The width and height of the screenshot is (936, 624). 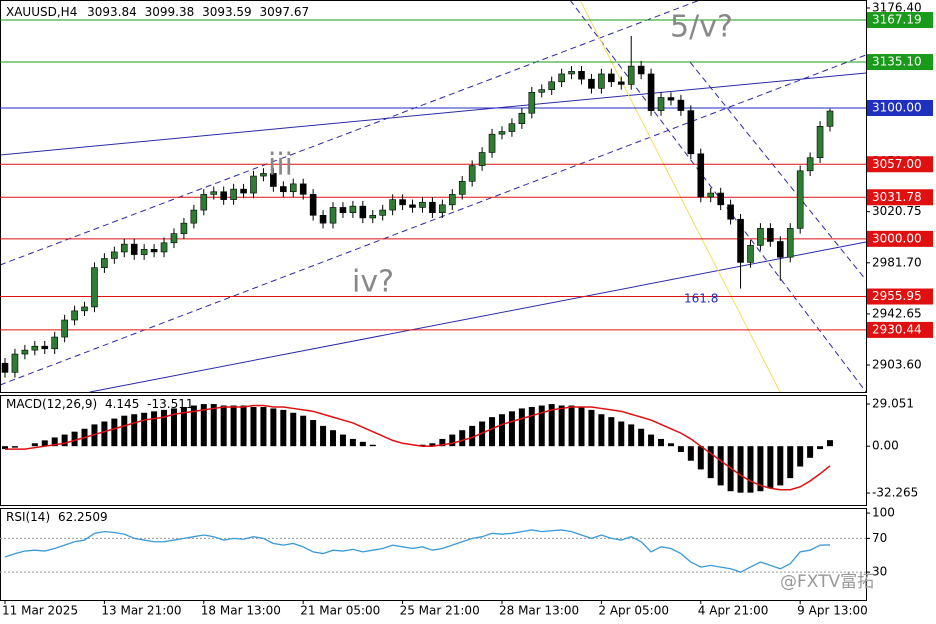 What do you see at coordinates (40, 611) in the screenshot?
I see `x-tick-label: 11 Mar 2025` at bounding box center [40, 611].